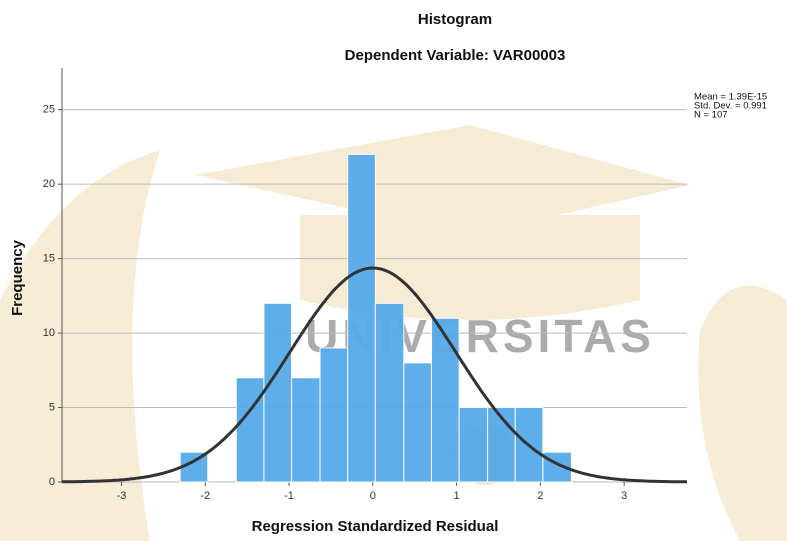 Image resolution: width=787 pixels, height=541 pixels. What do you see at coordinates (17, 277) in the screenshot?
I see `y-axis-label: Frequency` at bounding box center [17, 277].